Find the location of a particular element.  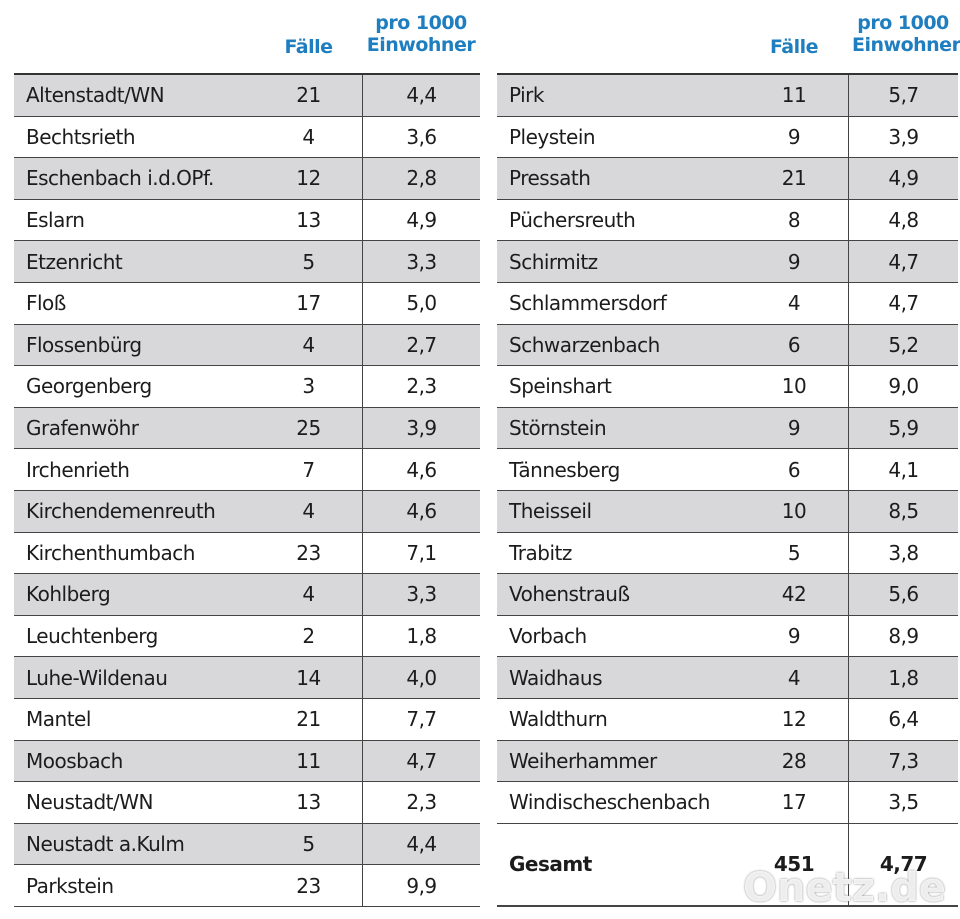

row-name: Luhe-Wildenau is located at coordinates (134, 678).